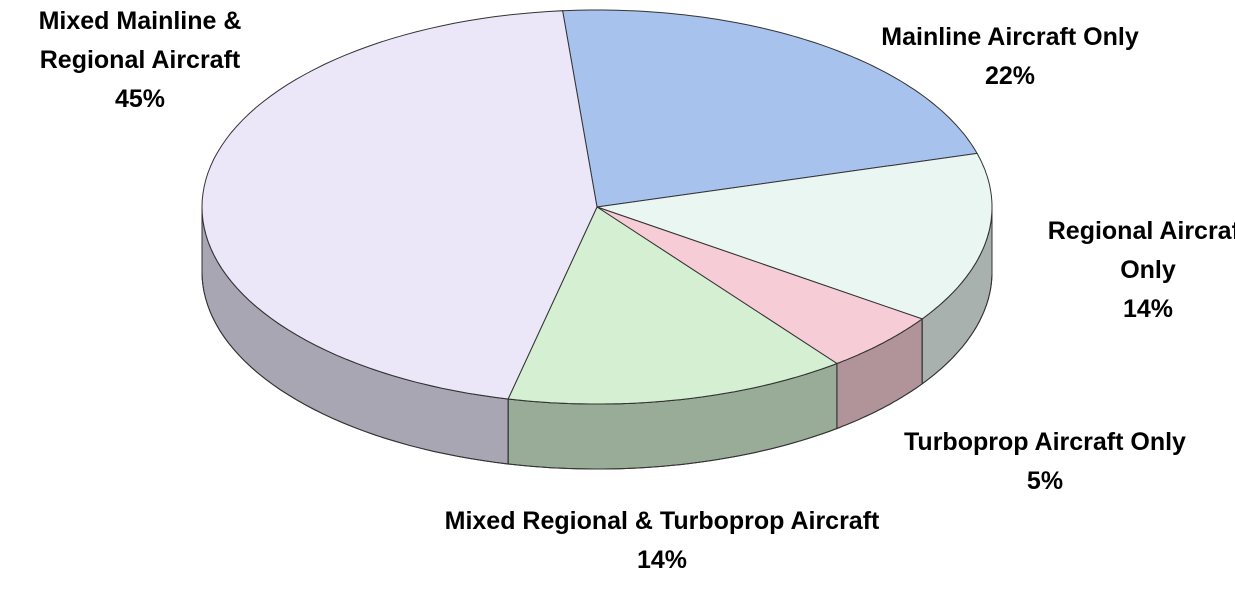  I want to click on category-label: Regional Aircraft Only, so click(1141, 250).